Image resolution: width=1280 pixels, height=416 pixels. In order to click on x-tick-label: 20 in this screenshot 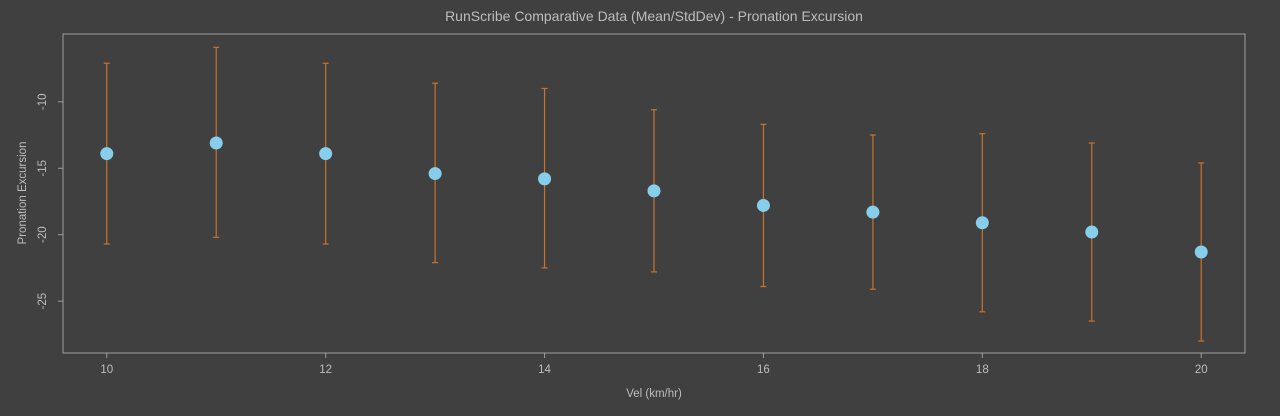, I will do `click(1201, 370)`.